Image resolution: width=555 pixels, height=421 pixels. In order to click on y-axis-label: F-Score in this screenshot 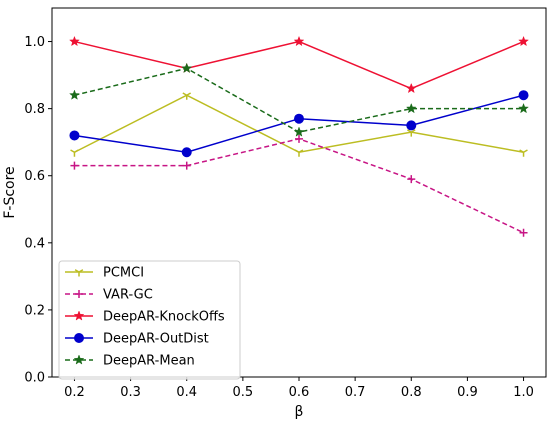, I will do `click(10, 192)`.